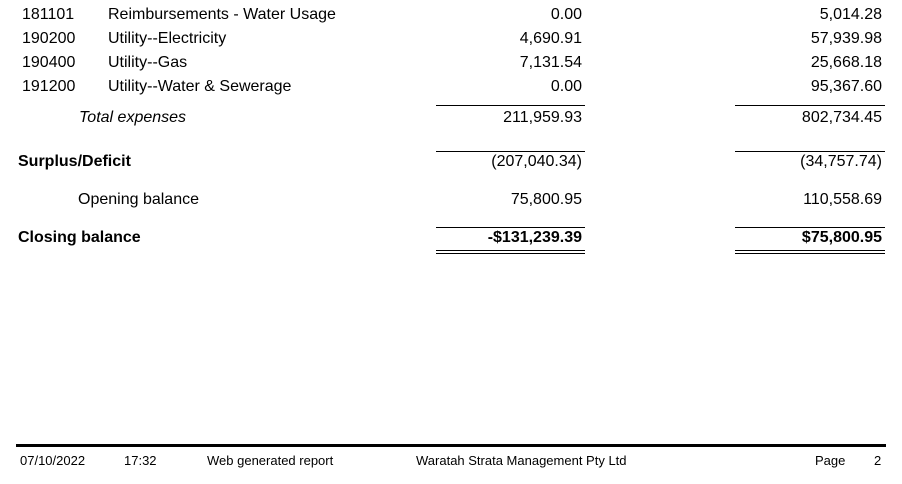 This screenshot has height=484, width=902. I want to click on surplus-deficit-label: Surplus/Deficit, so click(74, 161).